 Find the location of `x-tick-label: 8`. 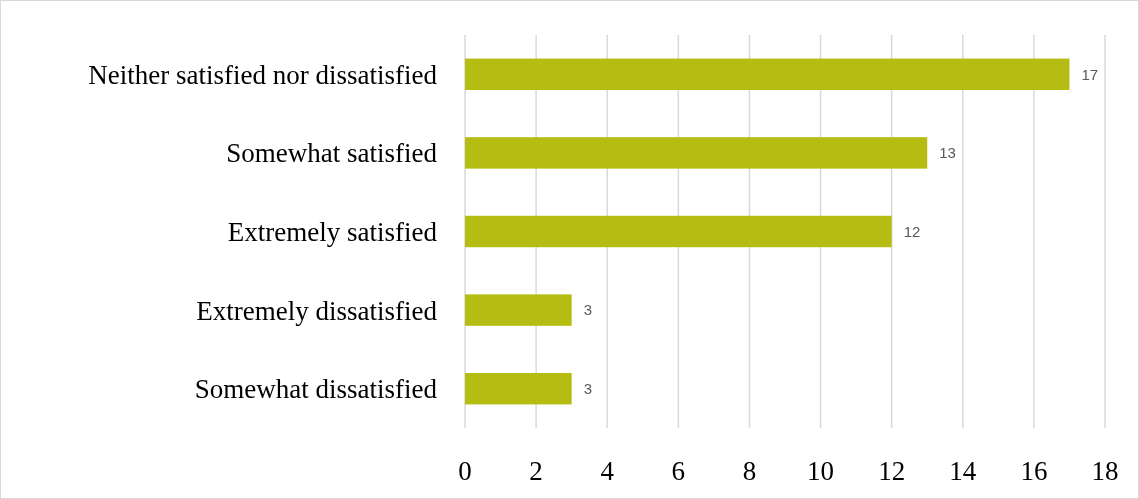

x-tick-label: 8 is located at coordinates (749, 471).